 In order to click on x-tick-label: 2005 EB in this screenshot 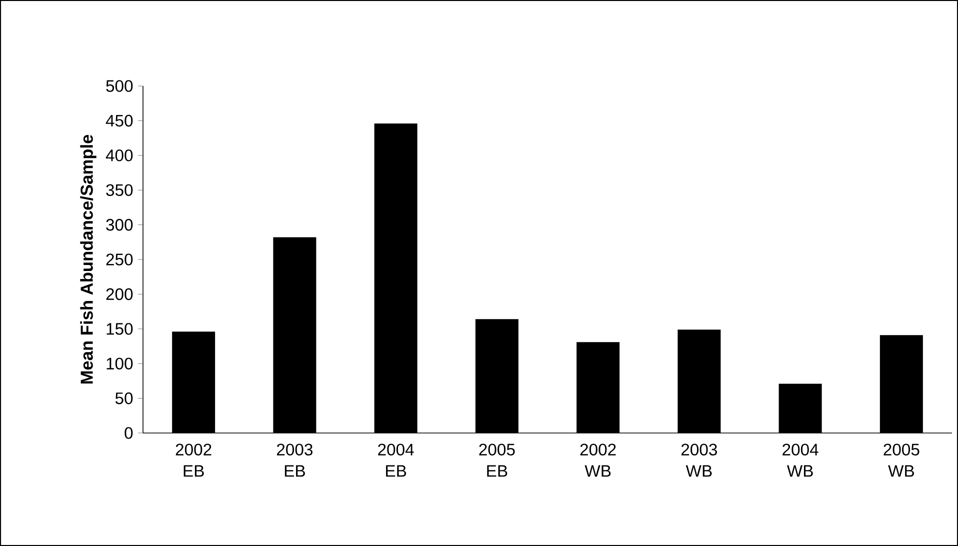, I will do `click(497, 460)`.